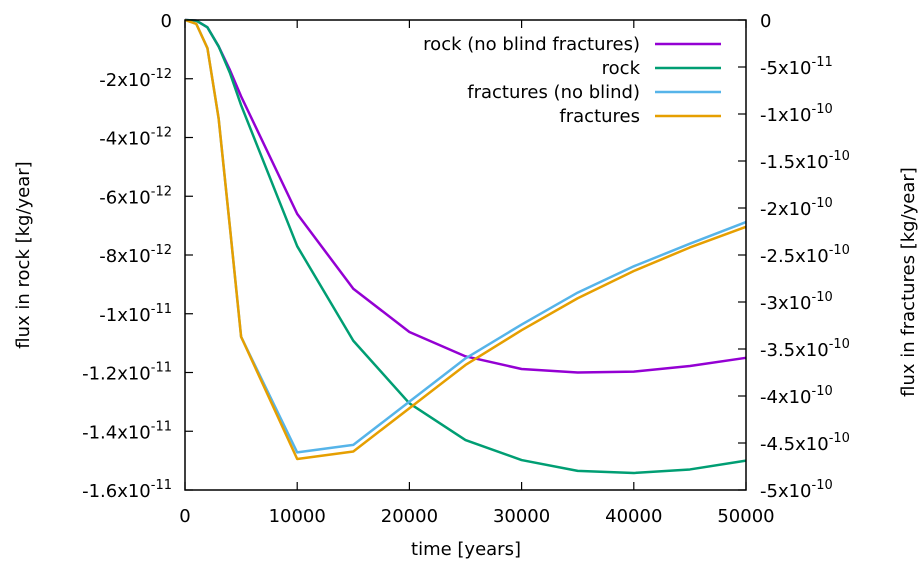 The image size is (921, 562). I want to click on x-tick-label: 30000, so click(521, 516).